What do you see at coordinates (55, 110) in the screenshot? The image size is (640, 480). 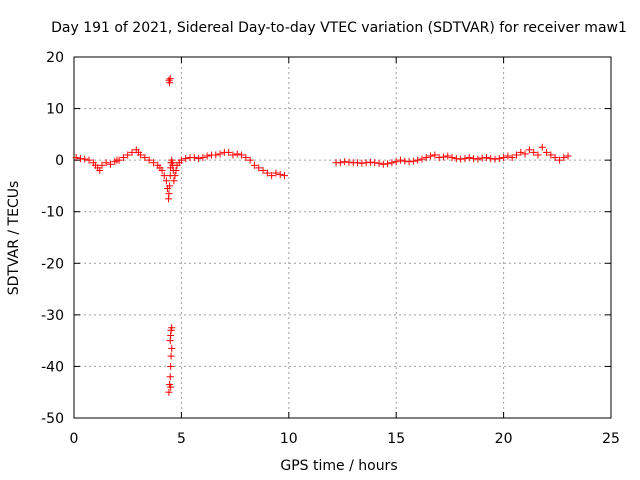 I see `y-tick-label: 10` at bounding box center [55, 110].